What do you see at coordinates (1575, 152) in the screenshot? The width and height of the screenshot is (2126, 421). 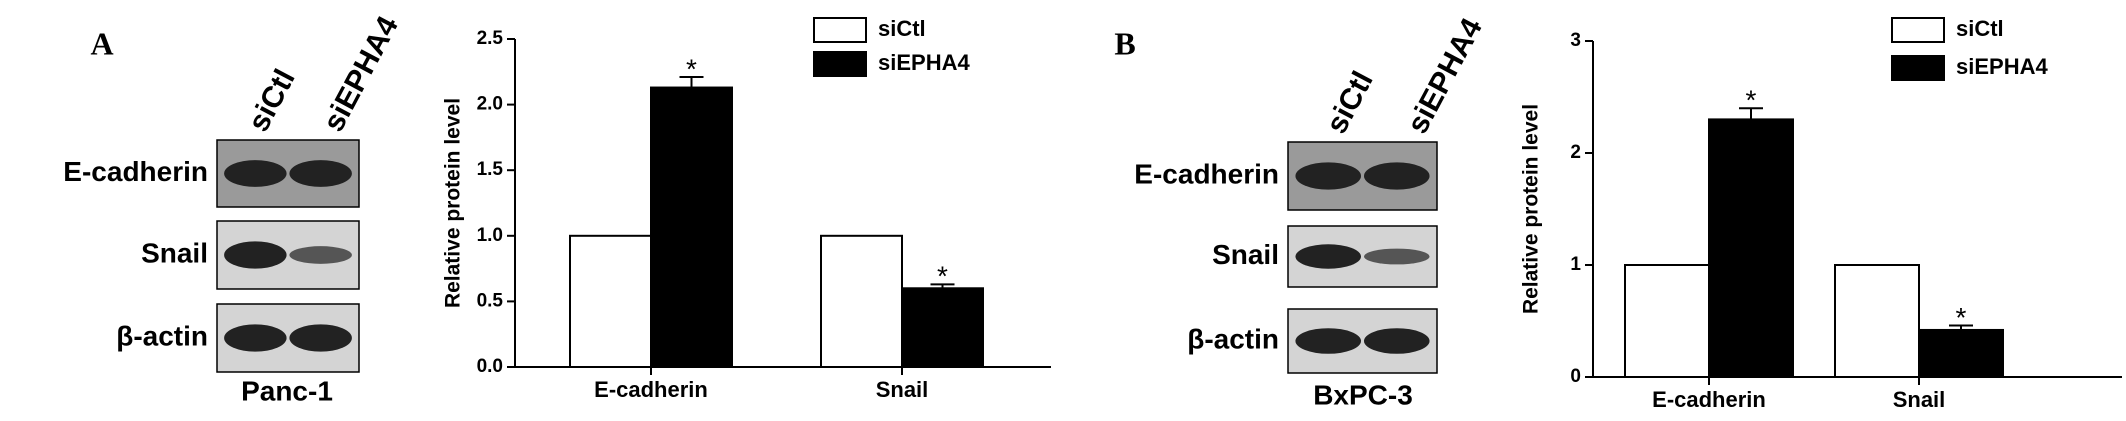 I see `y-tick-label: 2` at bounding box center [1575, 152].